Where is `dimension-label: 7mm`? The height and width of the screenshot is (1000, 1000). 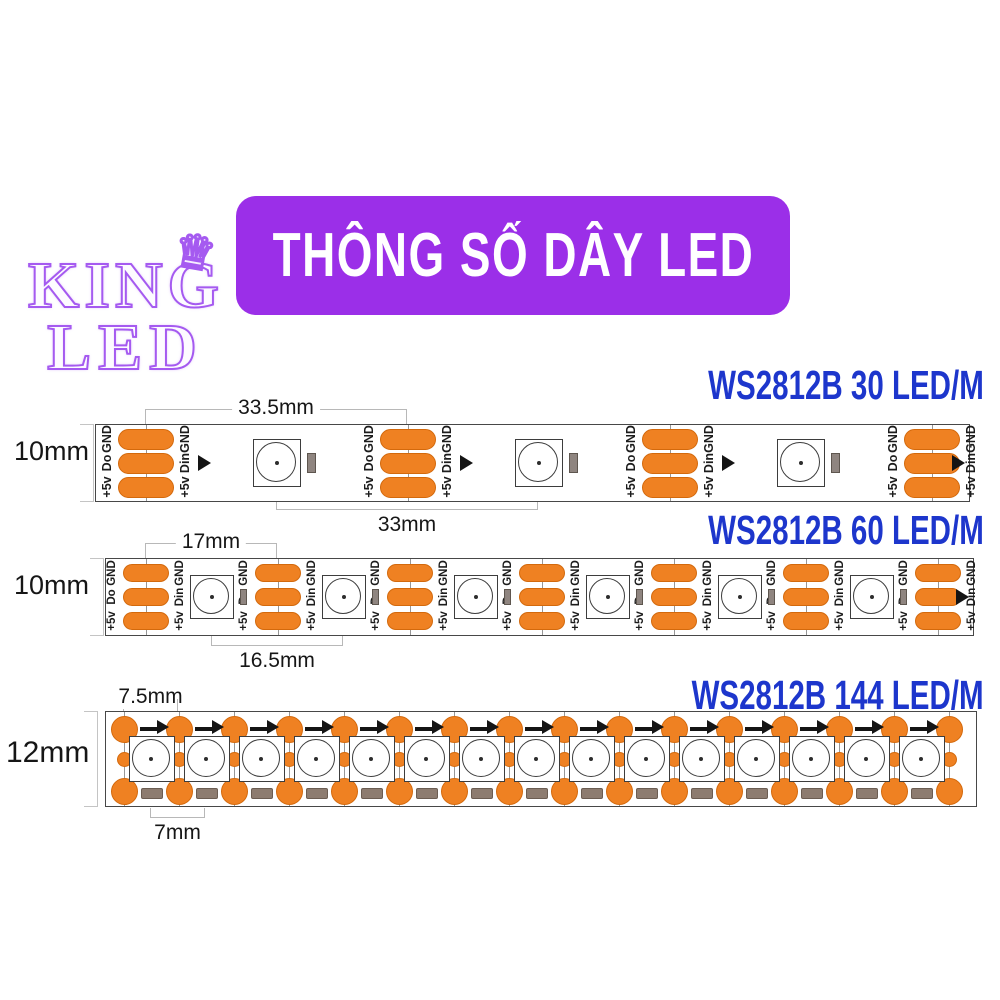
dimension-label: 7mm is located at coordinates (177, 833).